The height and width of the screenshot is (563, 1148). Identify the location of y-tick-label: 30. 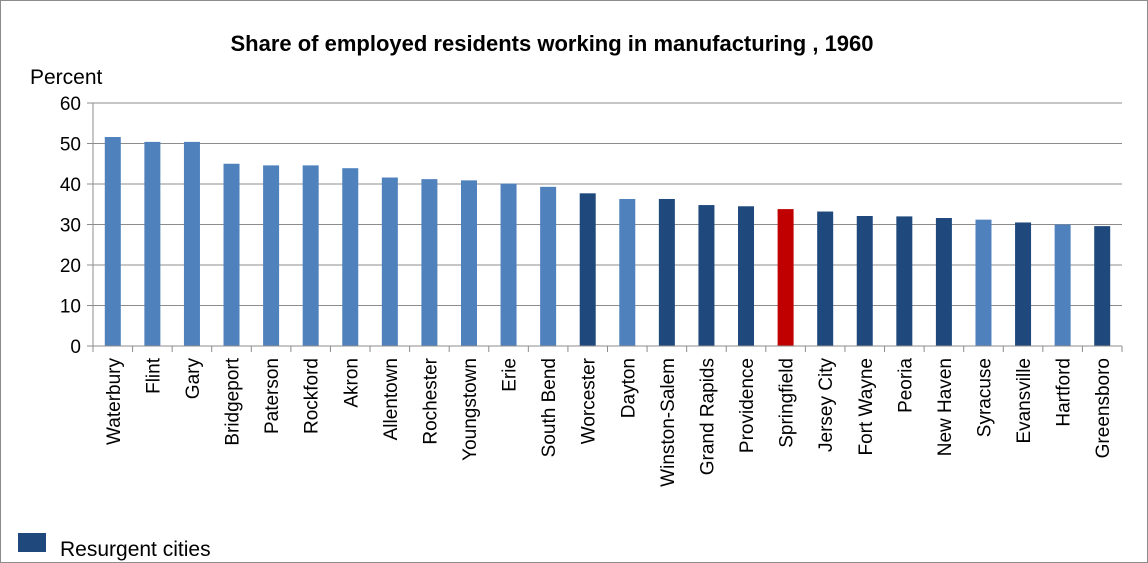
(70, 226).